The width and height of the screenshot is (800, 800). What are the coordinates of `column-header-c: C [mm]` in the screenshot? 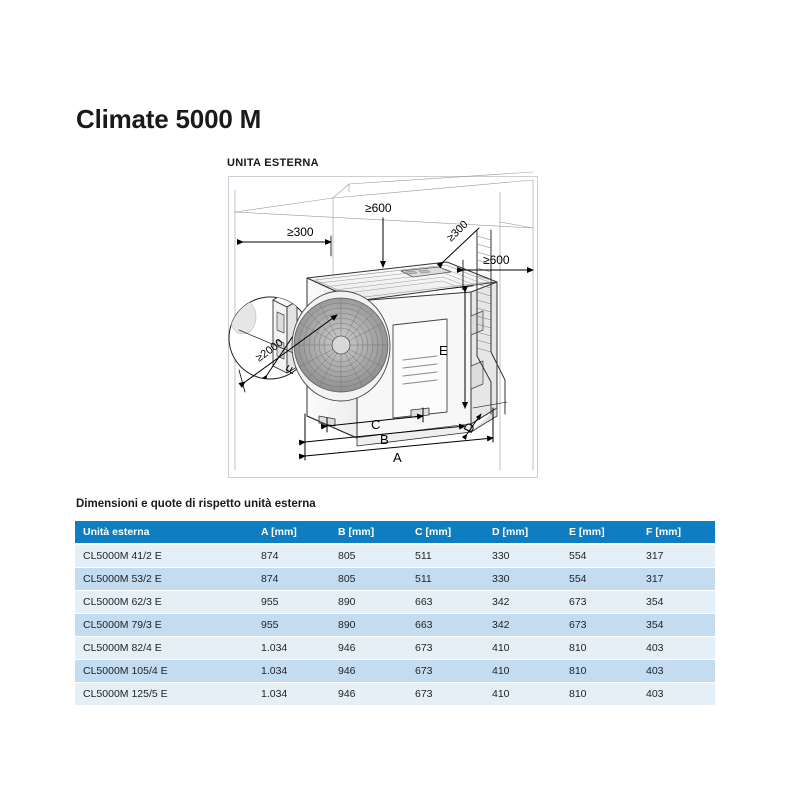 It's located at (445, 533).